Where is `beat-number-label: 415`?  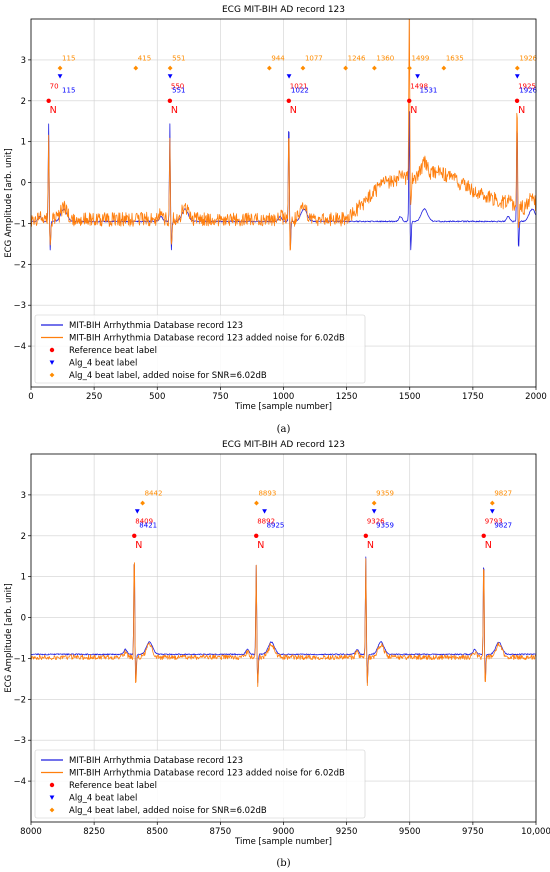 beat-number-label: 415 is located at coordinates (144, 59).